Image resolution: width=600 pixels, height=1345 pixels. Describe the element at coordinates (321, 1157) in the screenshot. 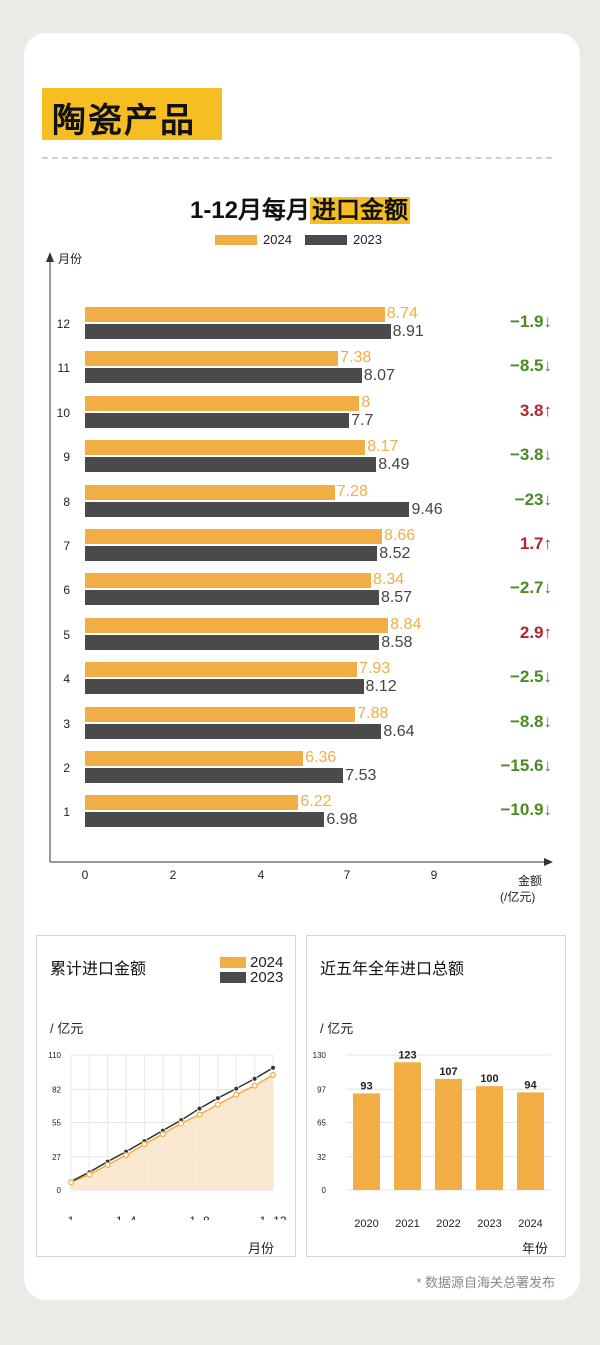

I see `y-tick-32: 32` at that location.